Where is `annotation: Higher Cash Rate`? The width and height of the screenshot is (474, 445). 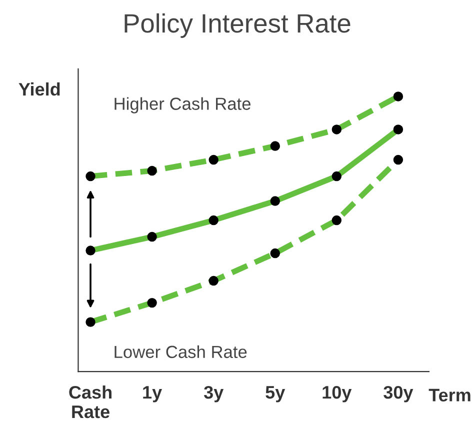
annotation: Higher Cash Rate is located at coordinates (182, 105).